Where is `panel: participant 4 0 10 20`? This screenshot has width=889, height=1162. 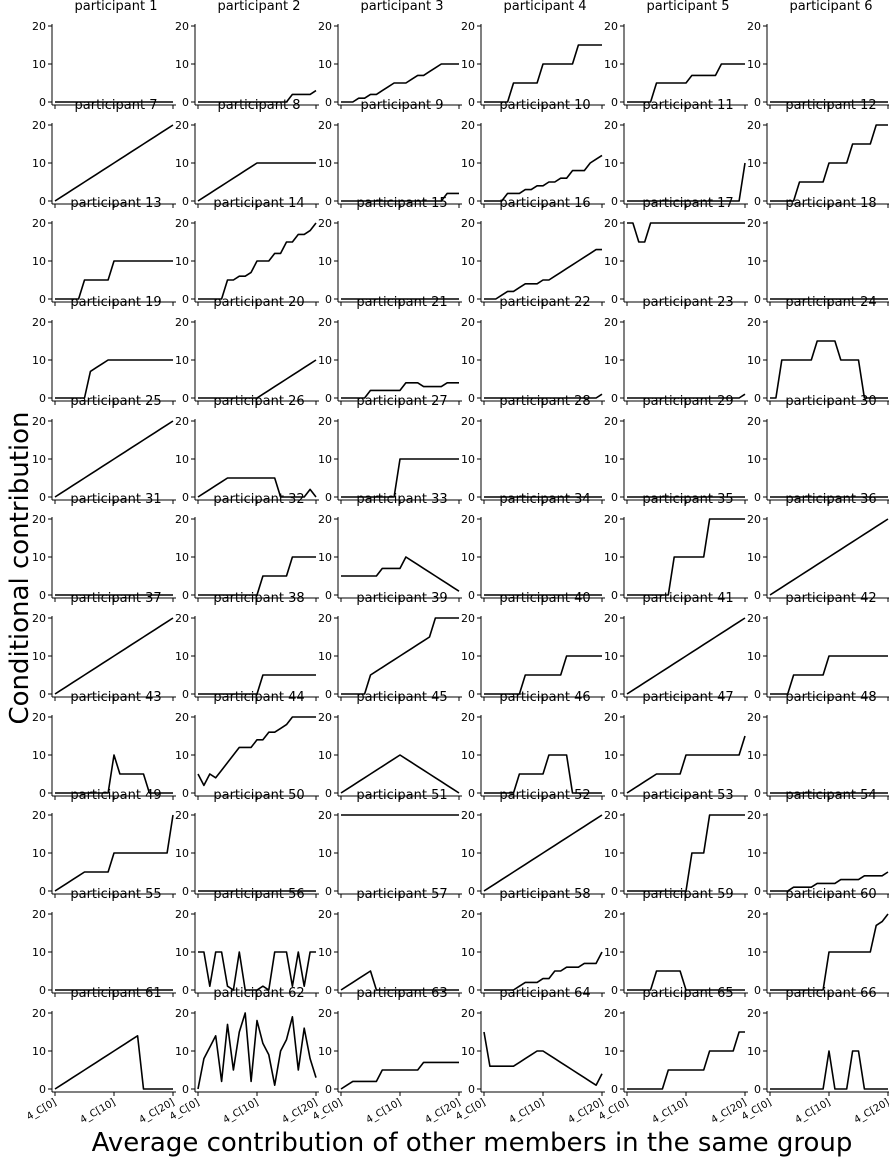 panel: participant 4 0 10 20 is located at coordinates (533, 54).